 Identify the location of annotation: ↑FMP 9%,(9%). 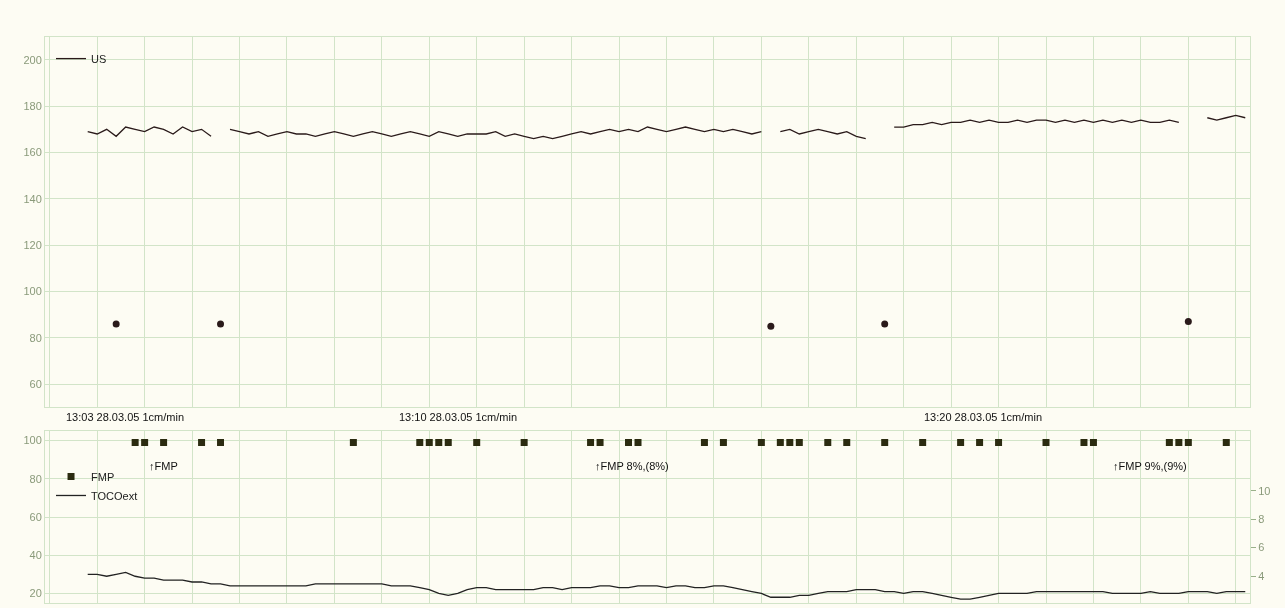
(1150, 466).